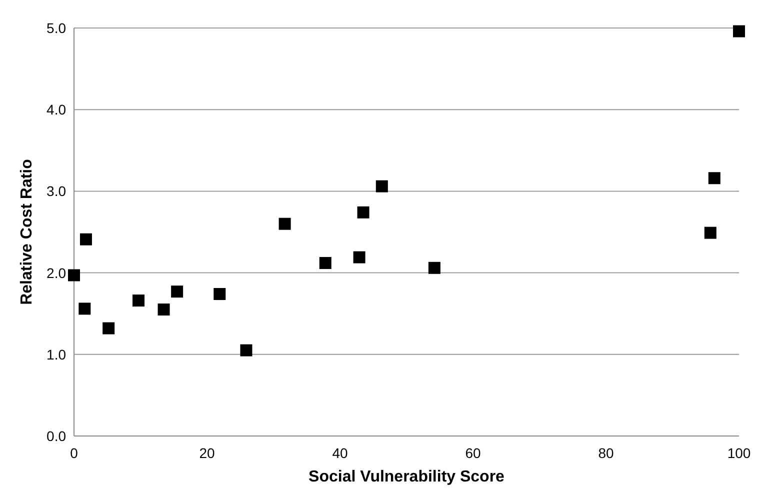 The width and height of the screenshot is (763, 498). Describe the element at coordinates (340, 453) in the screenshot. I see `x-tick-label: 40` at that location.